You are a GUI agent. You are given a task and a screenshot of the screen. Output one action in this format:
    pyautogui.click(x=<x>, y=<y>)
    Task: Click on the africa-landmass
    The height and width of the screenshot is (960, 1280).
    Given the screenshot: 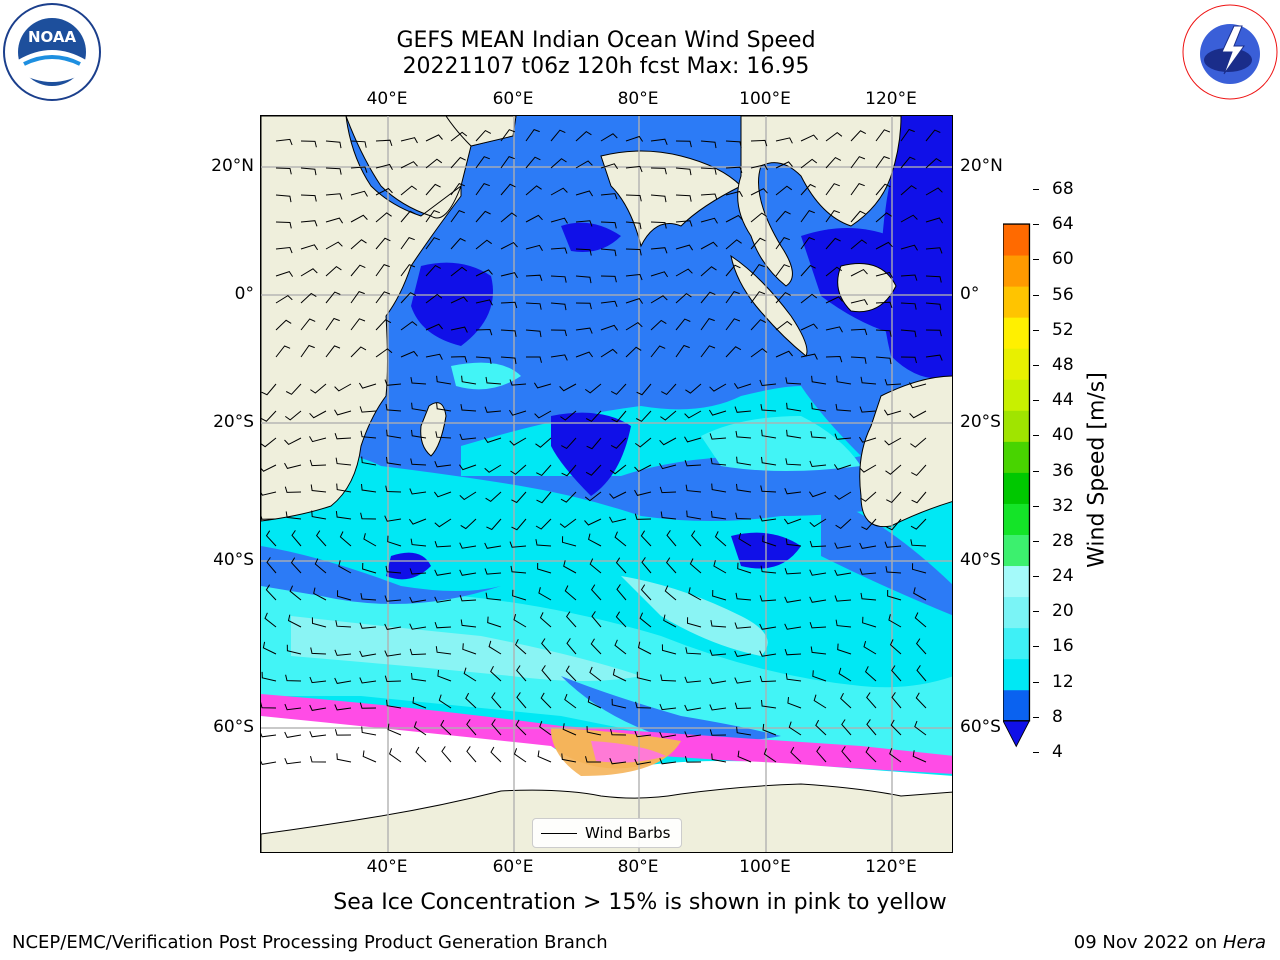 What is the action you would take?
    pyautogui.click(x=389, y=319)
    